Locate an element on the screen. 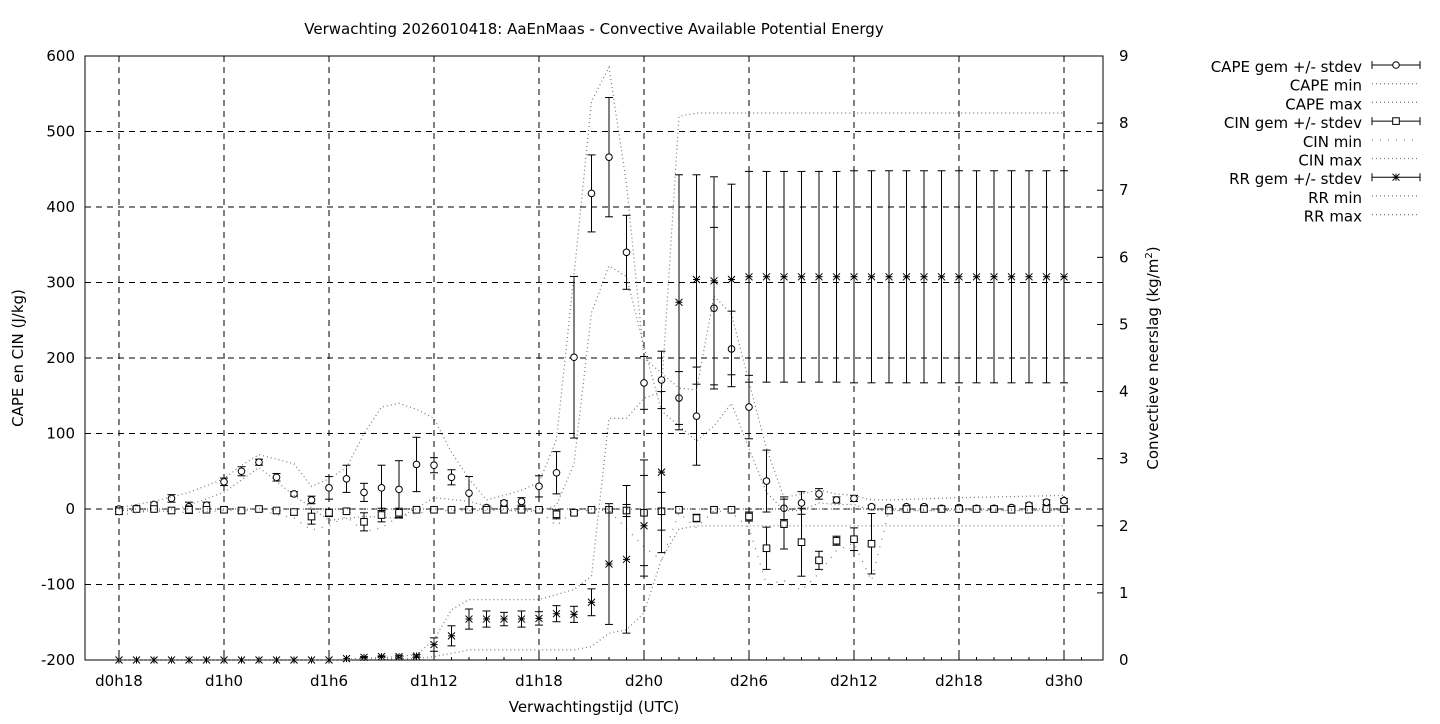 The image size is (1440, 724). legend-label: RR gem +/- stdev is located at coordinates (1295, 179).